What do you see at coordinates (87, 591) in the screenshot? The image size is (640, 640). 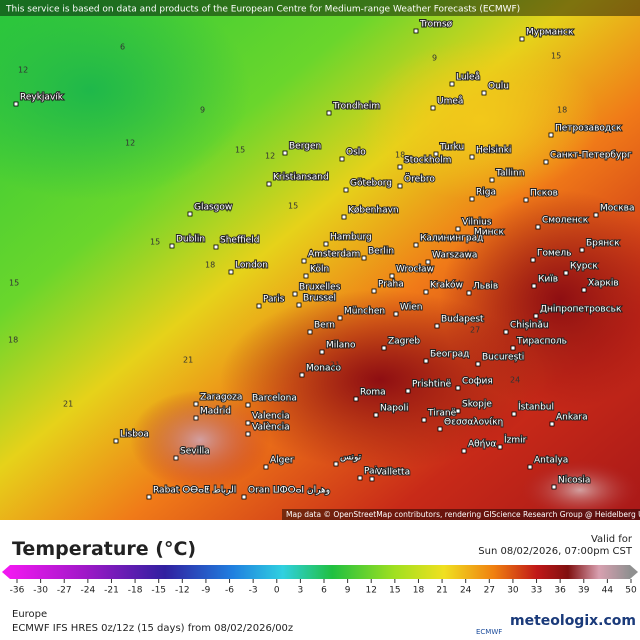 I see `colorbar-tick-label: -24` at bounding box center [87, 591].